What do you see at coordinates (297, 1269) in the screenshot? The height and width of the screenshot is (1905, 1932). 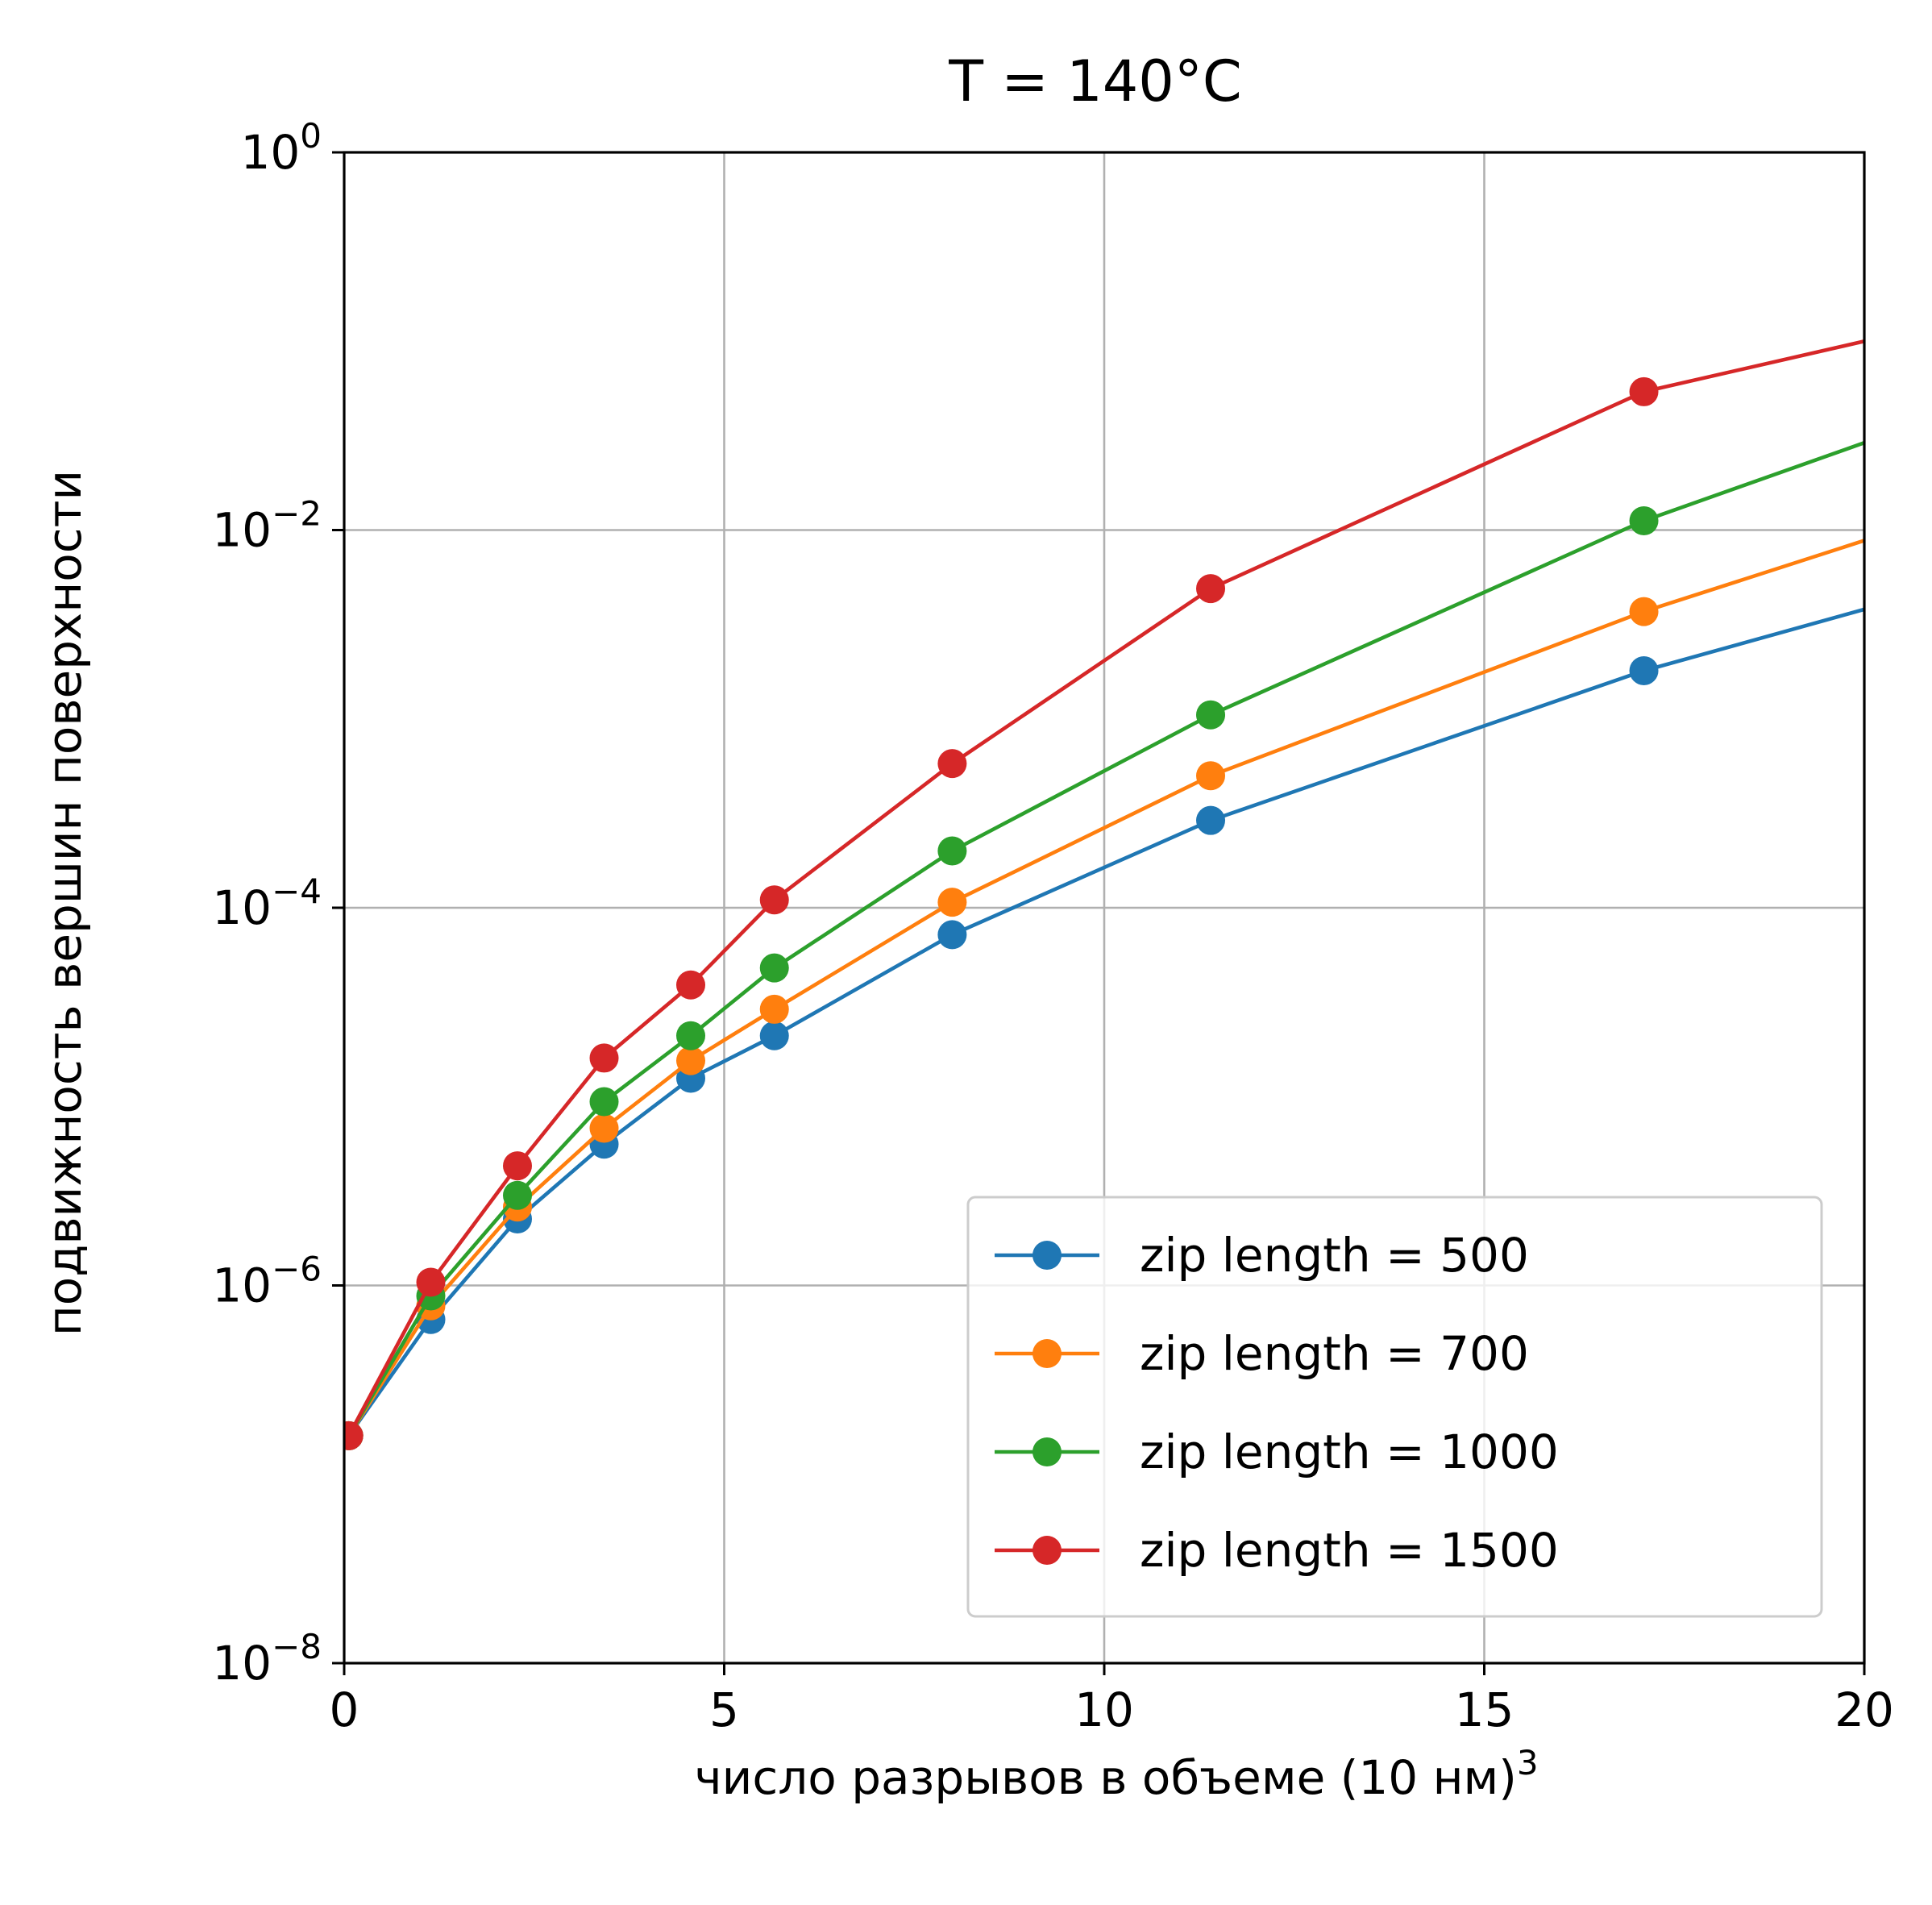 I see `y-tick-exponent: −6` at bounding box center [297, 1269].